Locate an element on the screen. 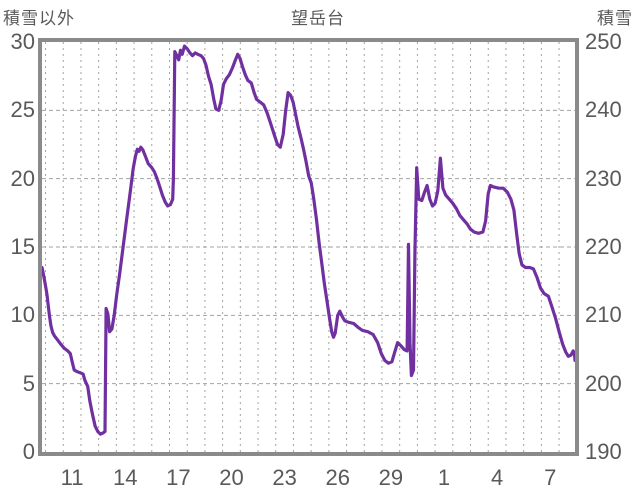 The width and height of the screenshot is (636, 501). right-axis-tick-label: 230 is located at coordinates (603, 178).